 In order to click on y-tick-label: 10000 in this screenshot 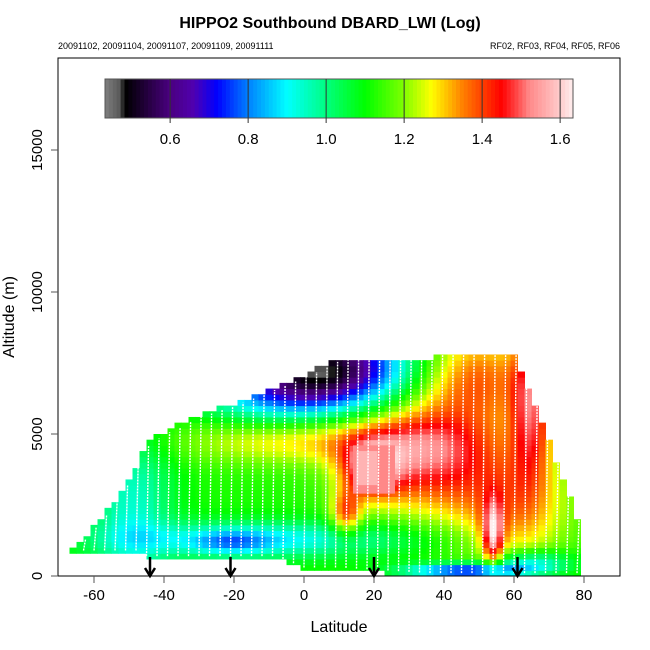, I will do `click(37, 292)`.